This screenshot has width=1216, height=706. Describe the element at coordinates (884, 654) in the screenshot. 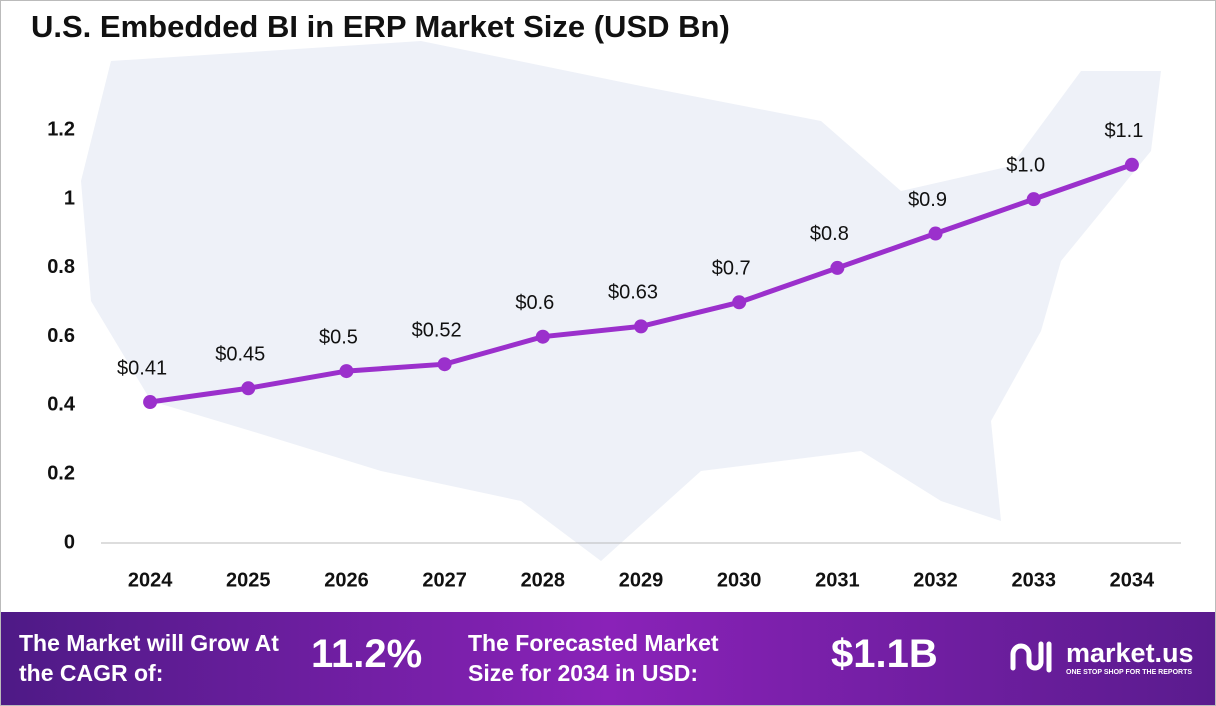

I see `forecast-value: $1.1B` at that location.